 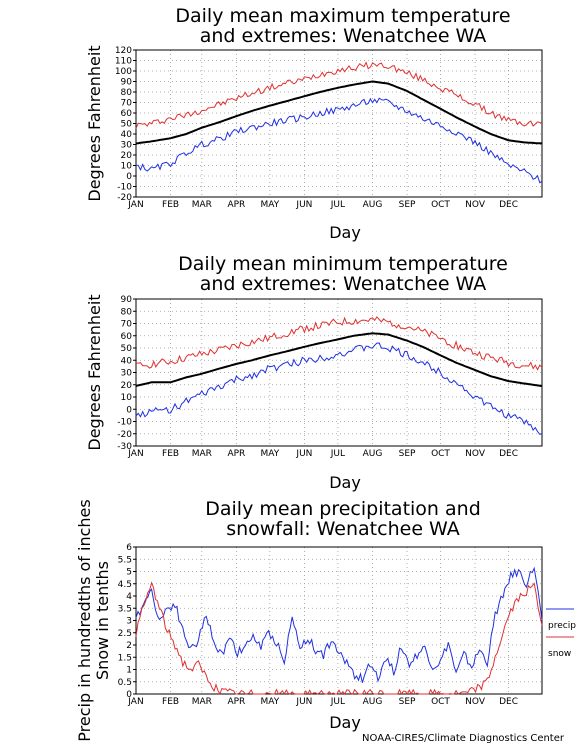 I want to click on y-tick-label: 5, so click(x=129, y=573).